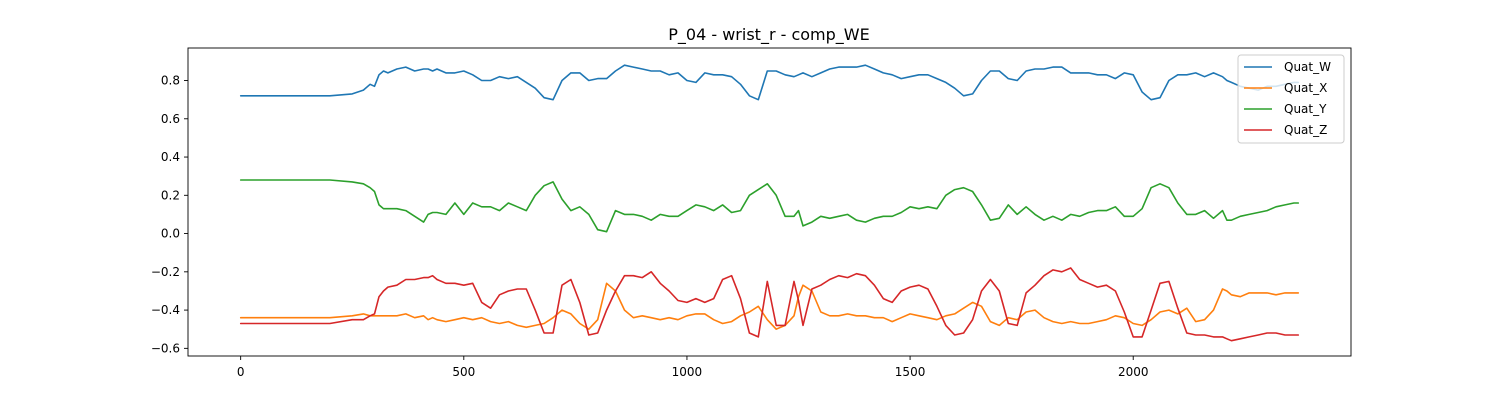 The width and height of the screenshot is (1500, 400). I want to click on series-line-quat-y, so click(769, 206).